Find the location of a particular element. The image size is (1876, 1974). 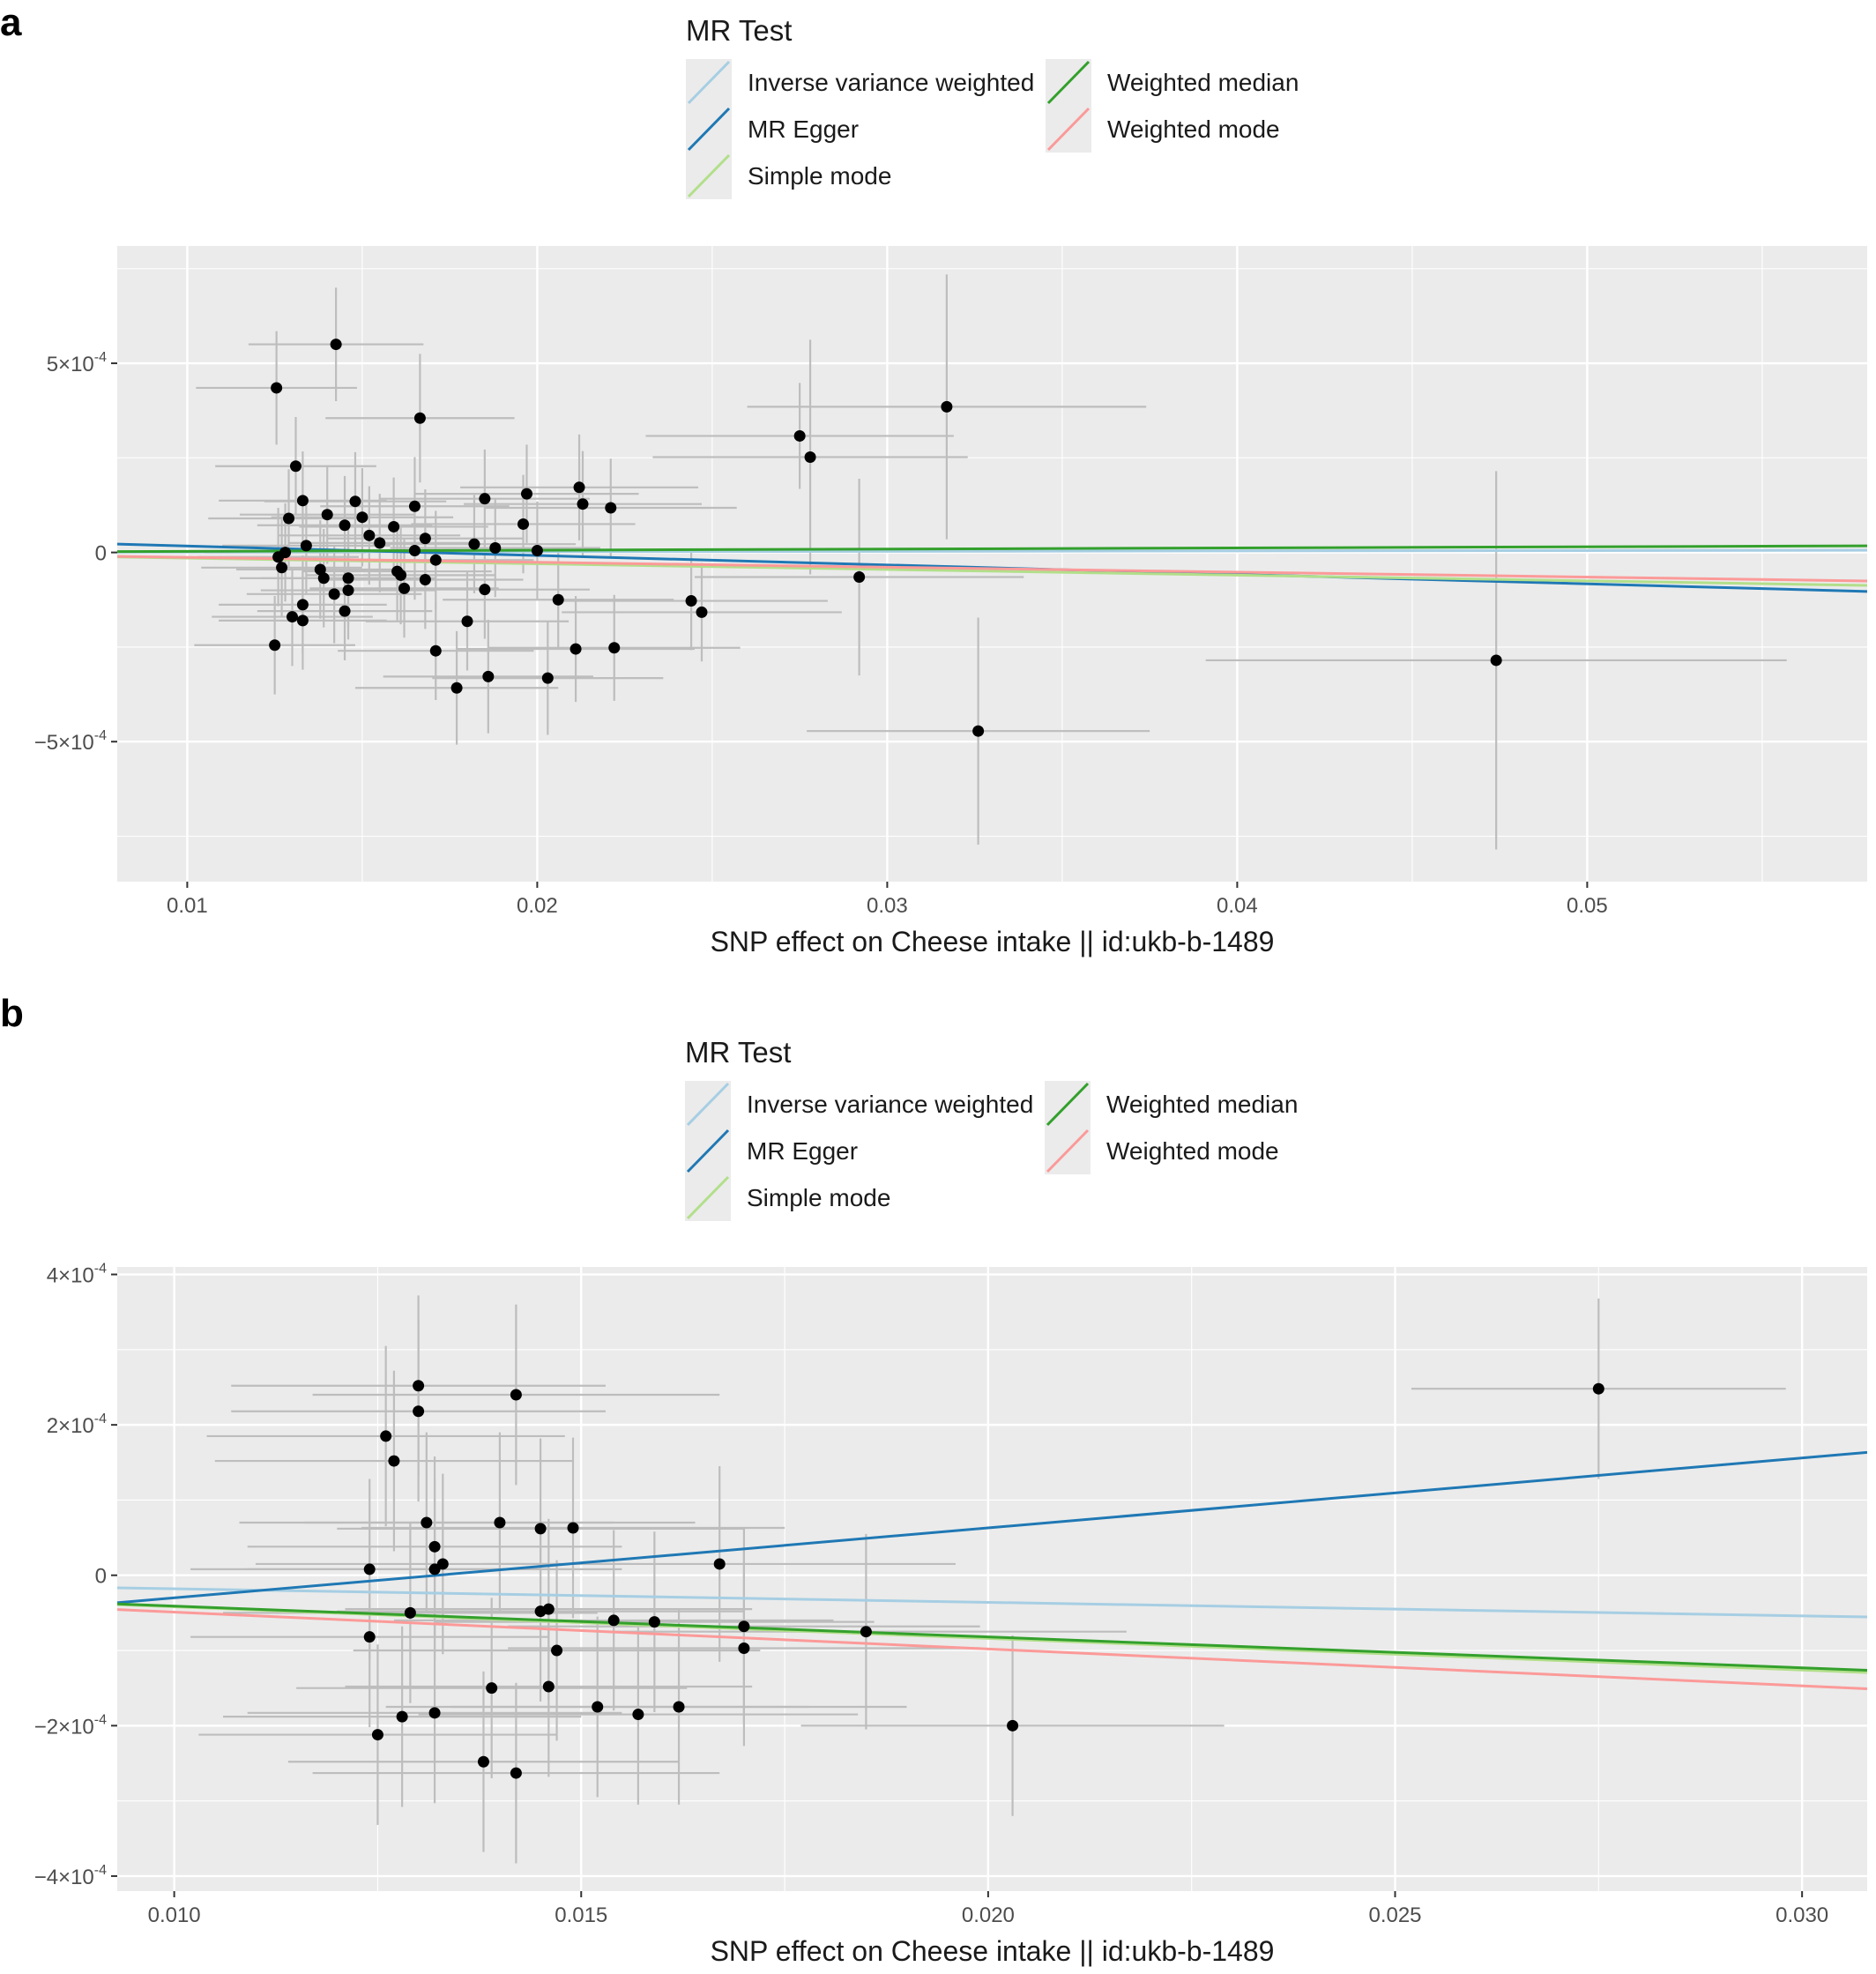

y-axis: 5×10-40−5×10-4 is located at coordinates (75, 552).